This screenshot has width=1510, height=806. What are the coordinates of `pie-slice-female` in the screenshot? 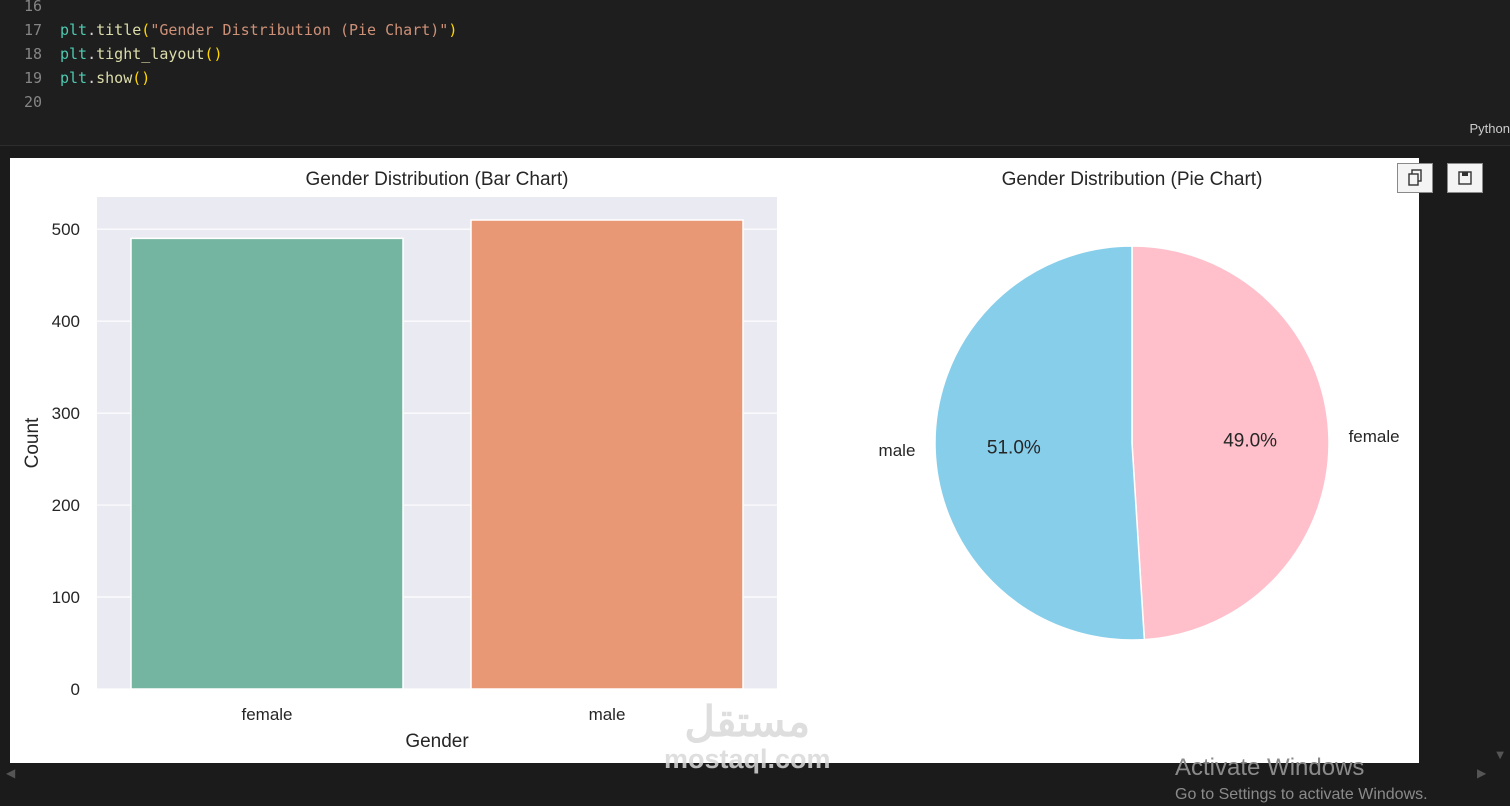 It's located at (1230, 443).